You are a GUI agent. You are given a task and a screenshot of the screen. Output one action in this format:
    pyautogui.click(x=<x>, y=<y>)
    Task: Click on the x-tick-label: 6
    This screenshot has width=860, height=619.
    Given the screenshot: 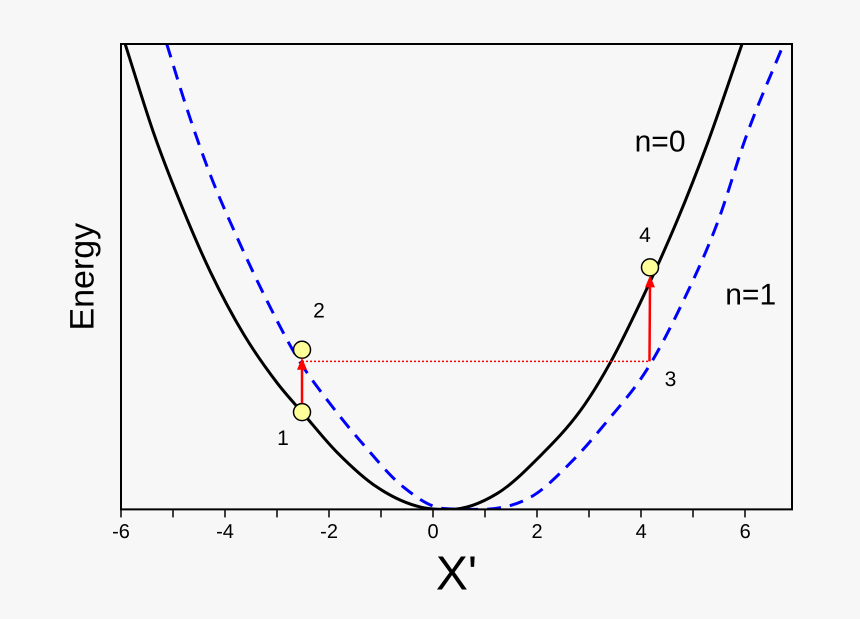 What is the action you would take?
    pyautogui.click(x=745, y=531)
    